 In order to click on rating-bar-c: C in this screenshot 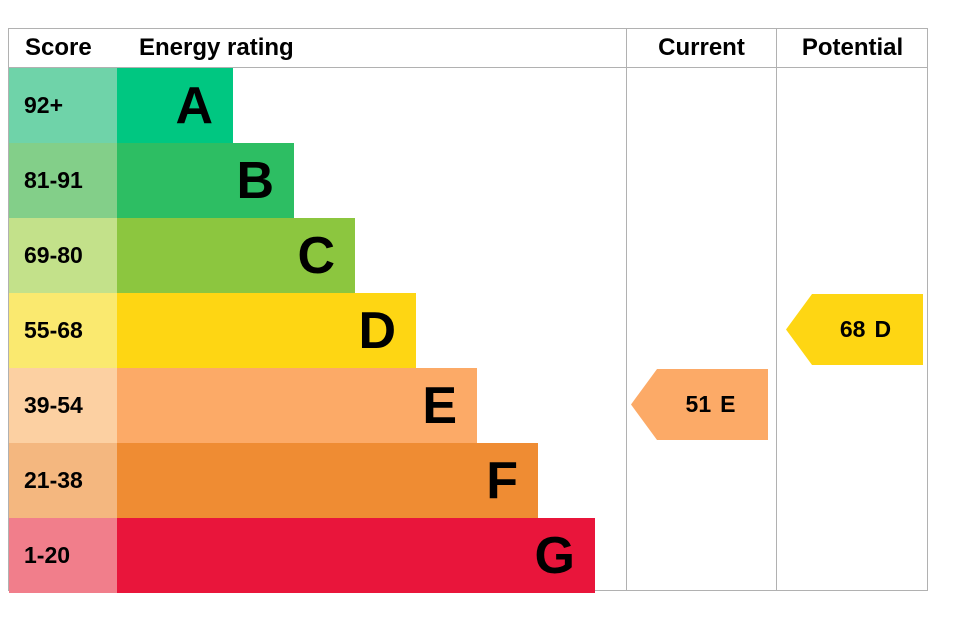, I will do `click(236, 255)`.